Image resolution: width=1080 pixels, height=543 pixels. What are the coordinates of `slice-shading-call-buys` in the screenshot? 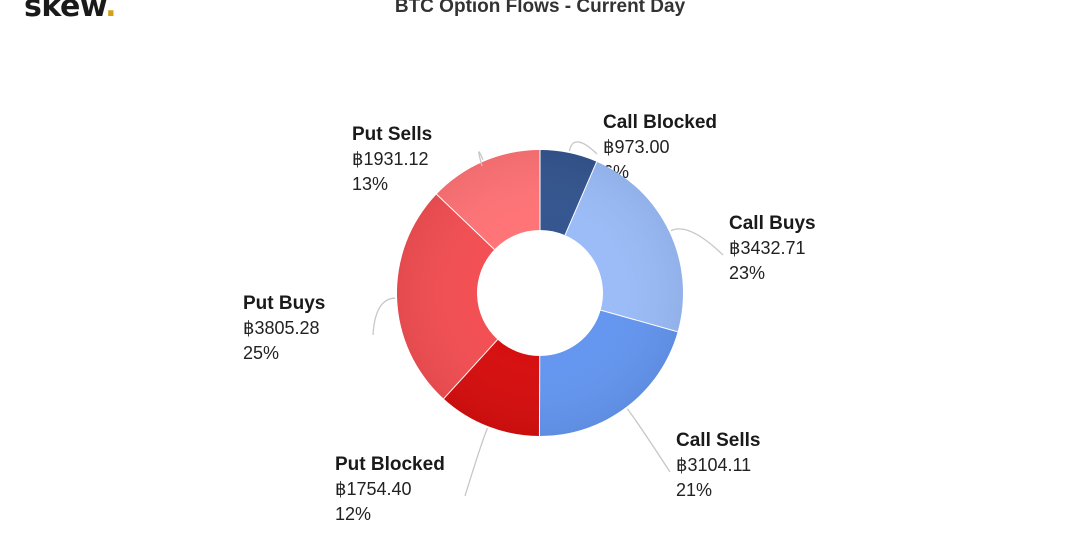 It's located at (624, 246).